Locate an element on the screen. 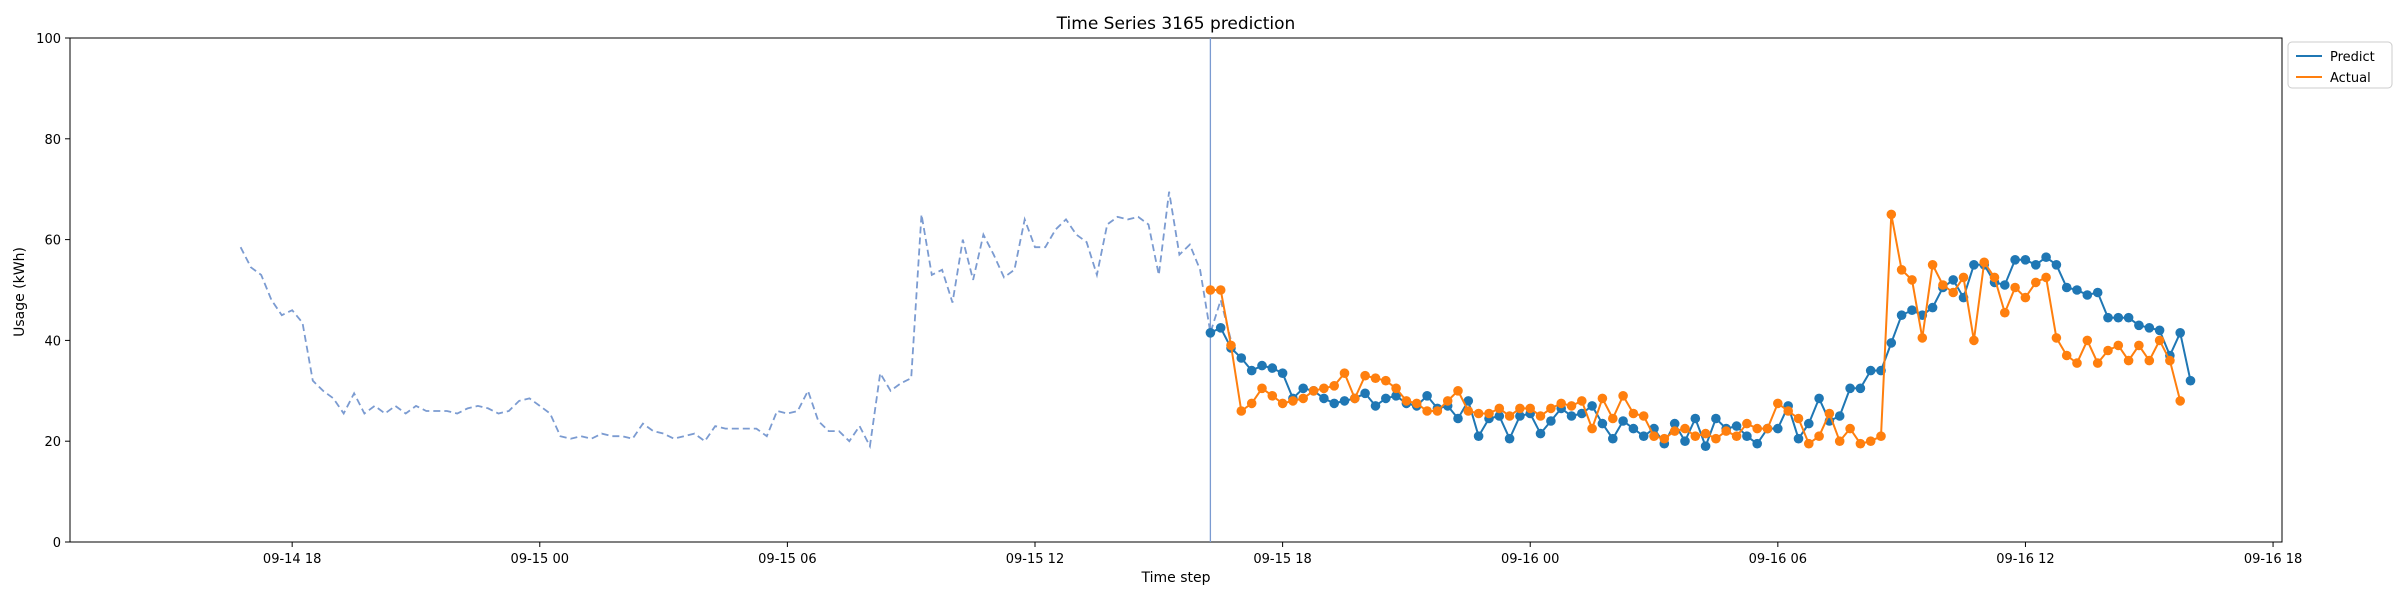  y-tick-label: 0 is located at coordinates (57, 543).